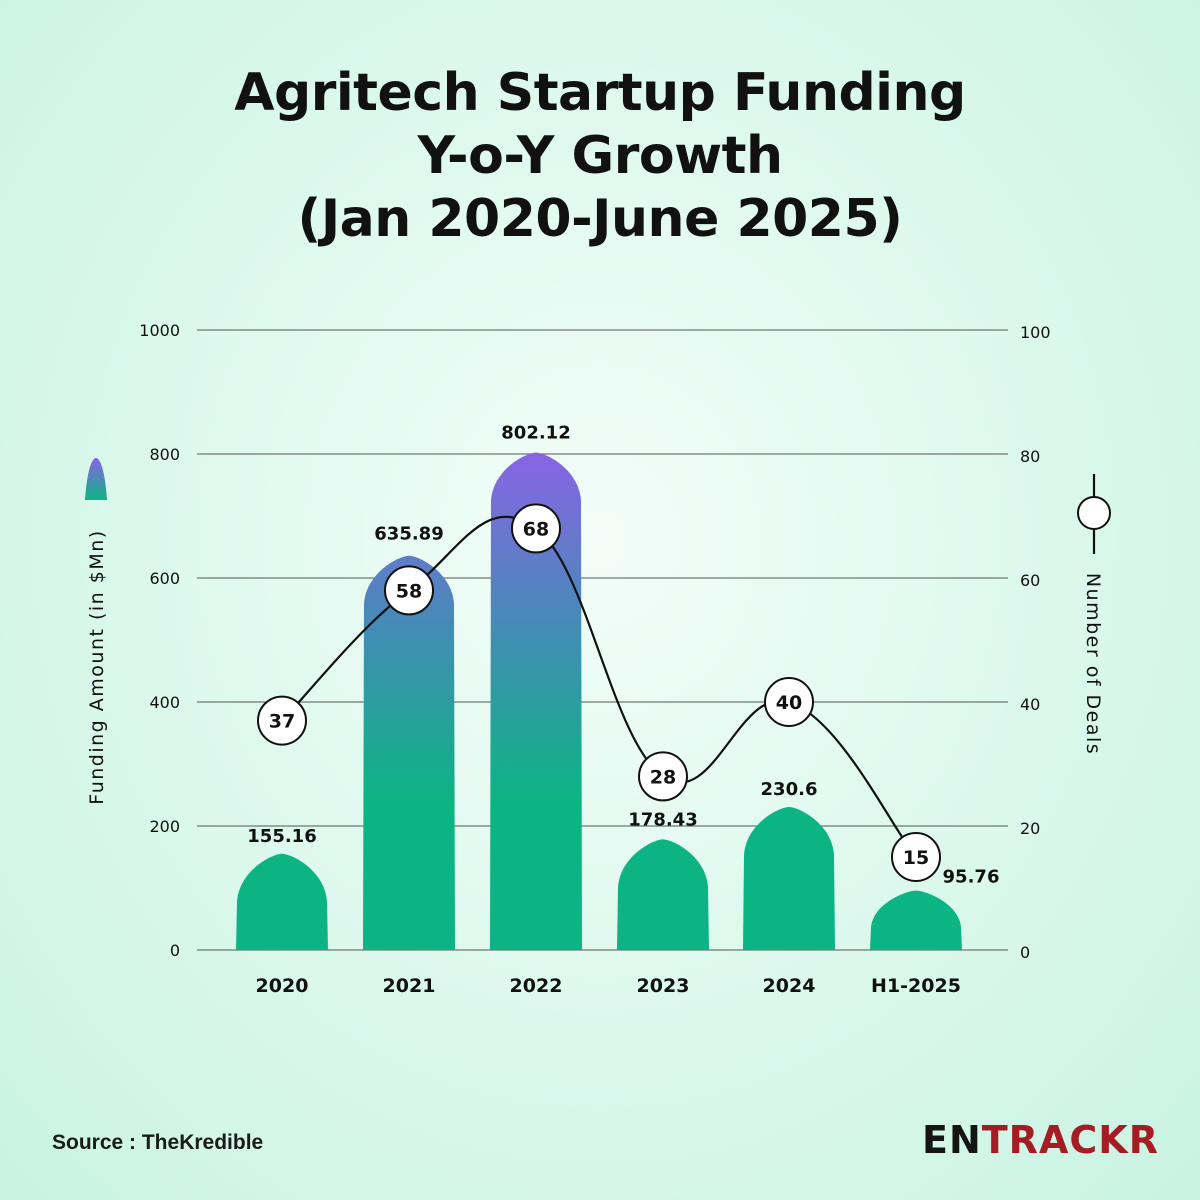 The height and width of the screenshot is (1200, 1200). I want to click on deal-value-label: 37, so click(282, 722).